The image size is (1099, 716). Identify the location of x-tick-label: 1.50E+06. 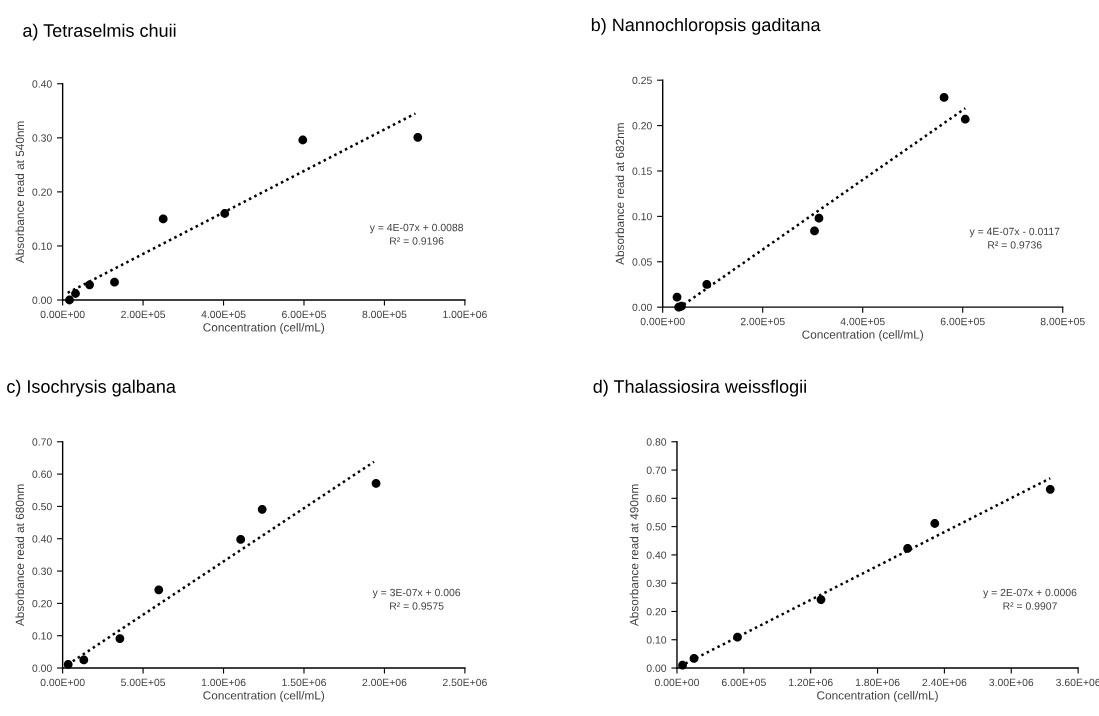
(304, 682).